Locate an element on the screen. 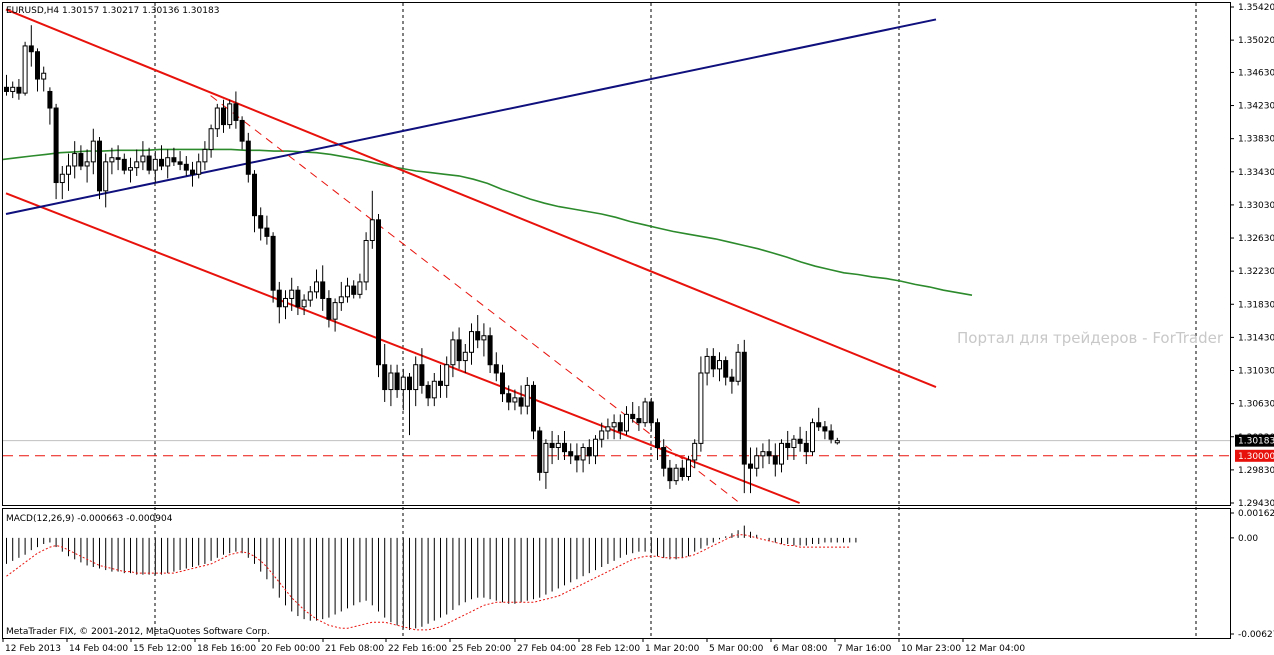  time-tick-label: 1 Mar 20:00 is located at coordinates (672, 649).